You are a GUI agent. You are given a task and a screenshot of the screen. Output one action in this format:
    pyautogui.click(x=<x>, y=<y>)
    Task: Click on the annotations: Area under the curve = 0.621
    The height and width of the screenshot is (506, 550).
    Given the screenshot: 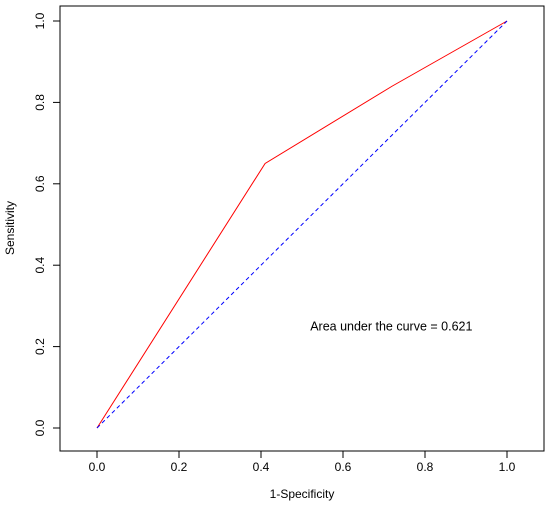 What is the action you would take?
    pyautogui.click(x=391, y=326)
    